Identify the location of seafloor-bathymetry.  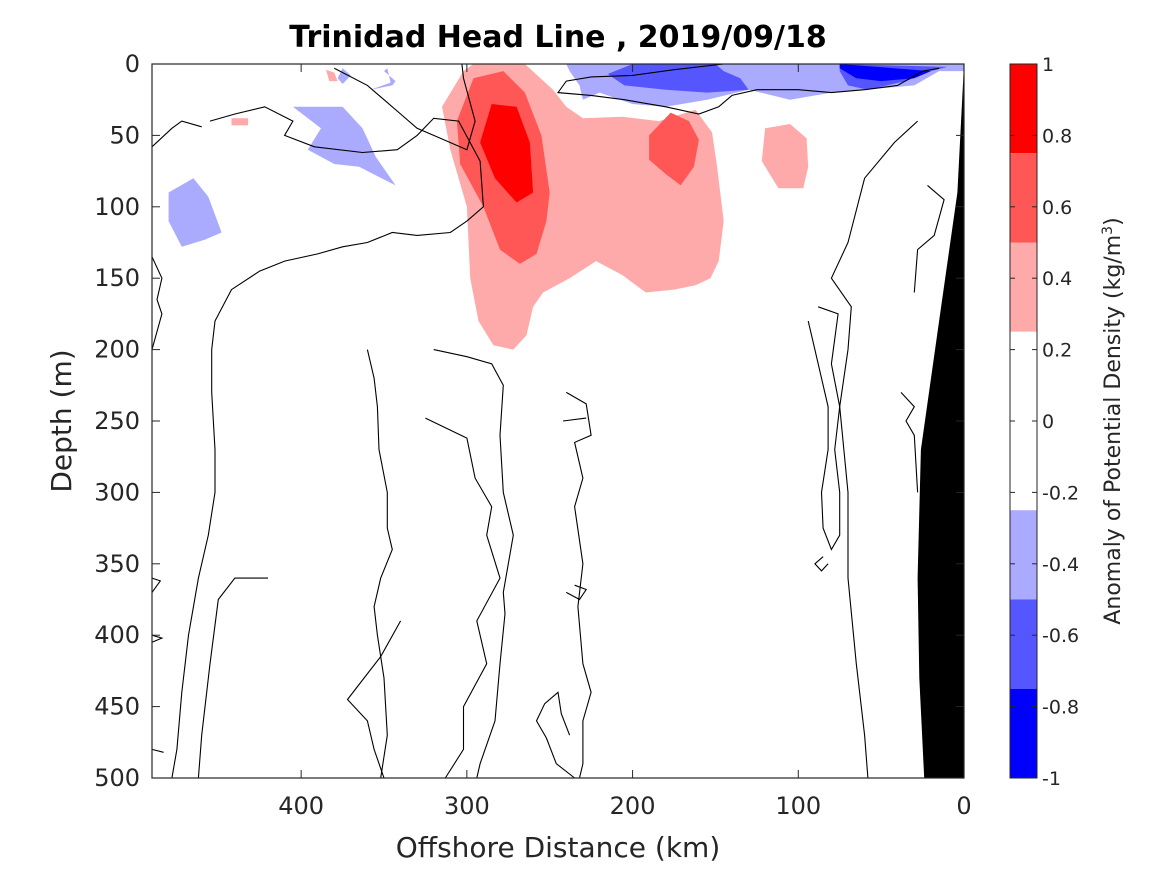
(940, 421).